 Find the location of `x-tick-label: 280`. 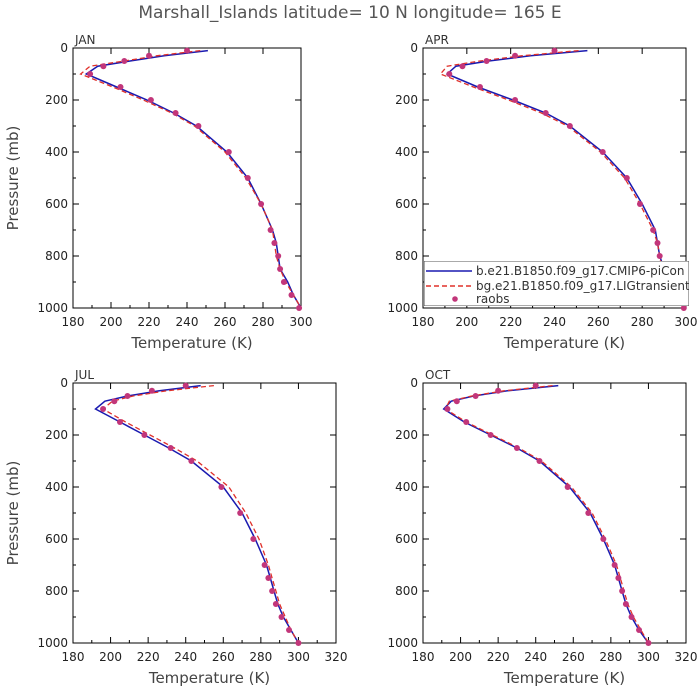

x-tick-label: 280 is located at coordinates (263, 322).